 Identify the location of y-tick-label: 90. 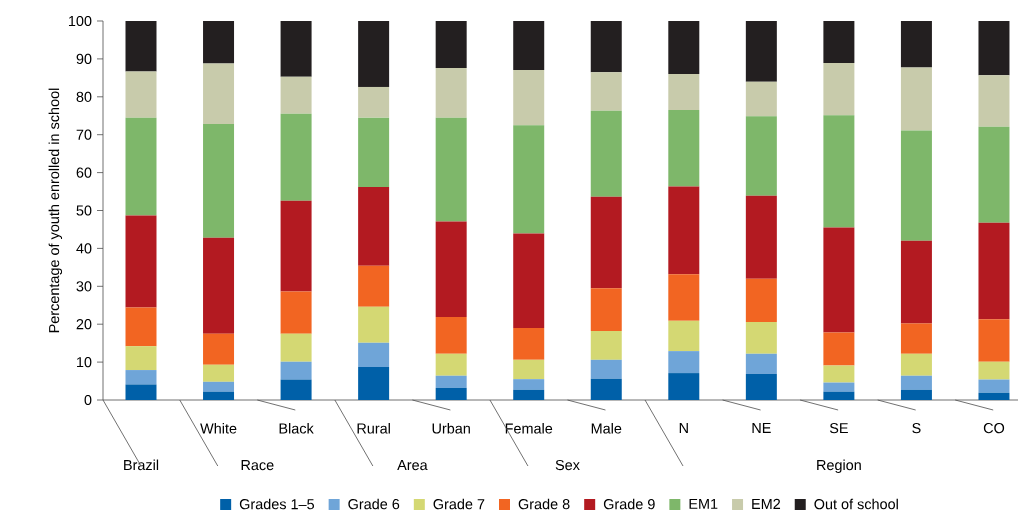
(84, 59).